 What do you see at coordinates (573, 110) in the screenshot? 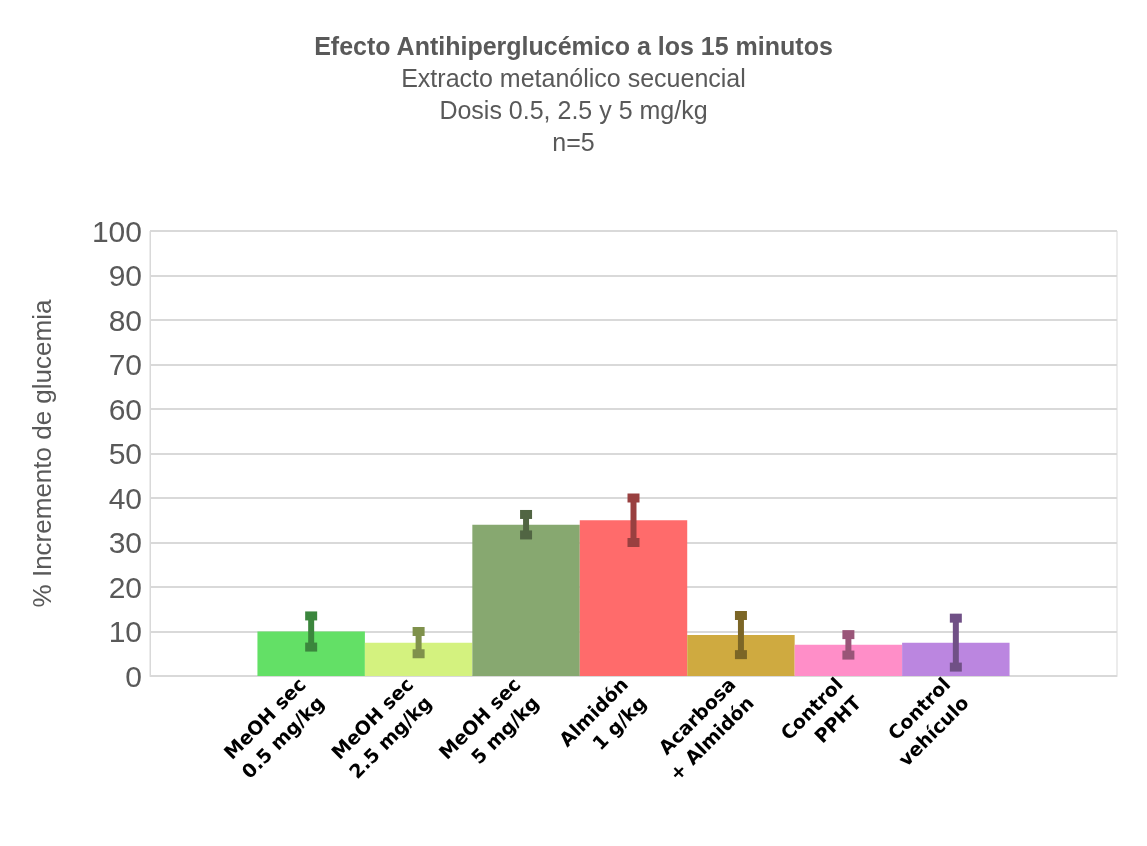
I see `chart-subtitle: Extracto metanólico secuencial Dosis 0.5, 2.5 y 5 mg/kg n=5` at bounding box center [573, 110].